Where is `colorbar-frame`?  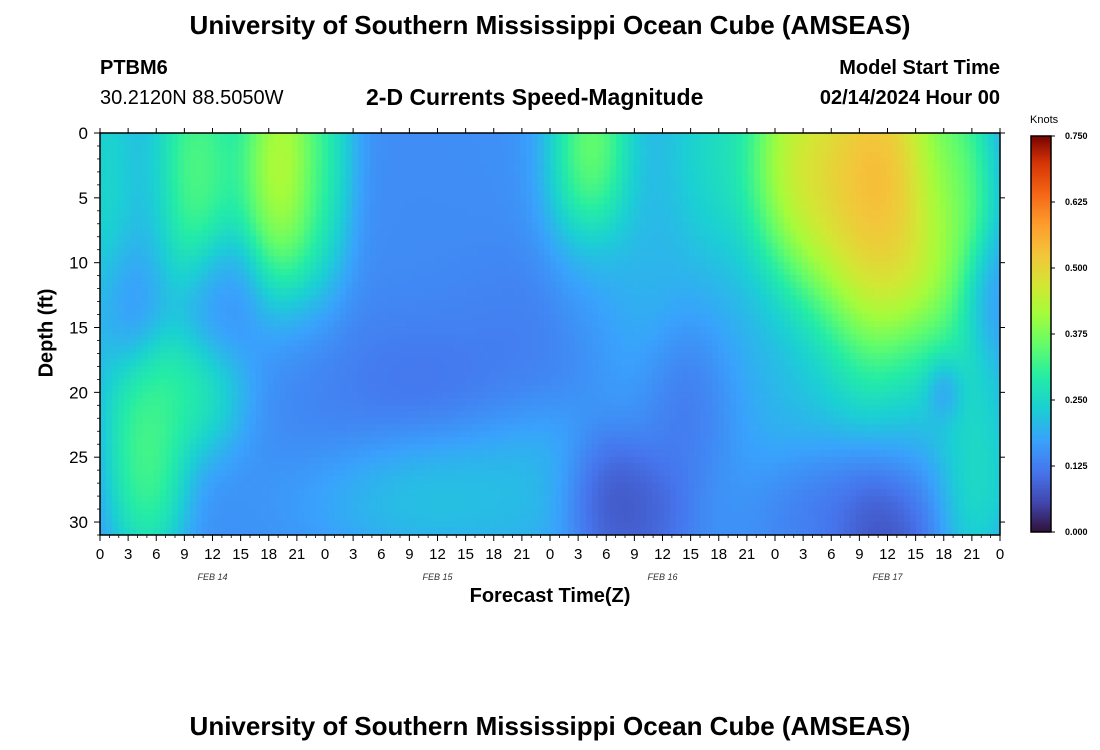 colorbar-frame is located at coordinates (1041, 334).